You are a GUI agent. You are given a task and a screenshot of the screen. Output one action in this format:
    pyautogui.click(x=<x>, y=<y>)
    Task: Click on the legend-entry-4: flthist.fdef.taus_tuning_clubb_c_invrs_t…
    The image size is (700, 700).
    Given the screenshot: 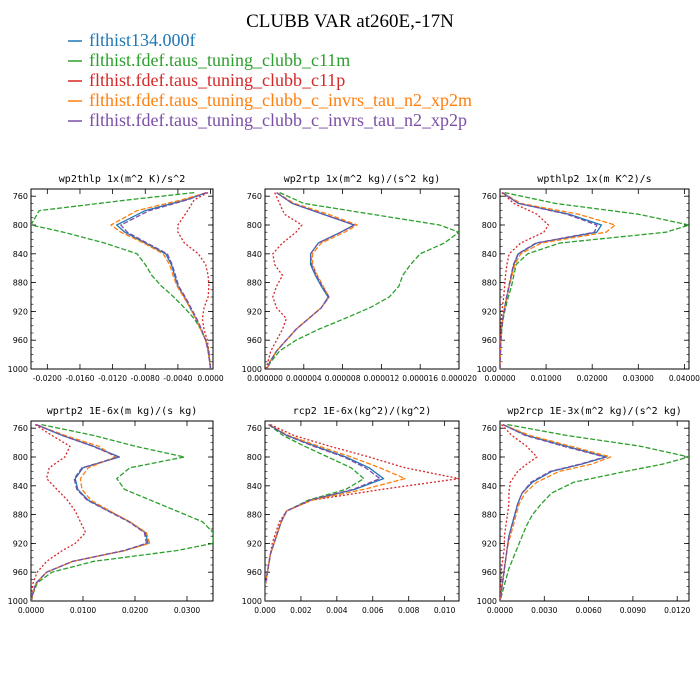 What is the action you would take?
    pyautogui.click(x=267, y=120)
    